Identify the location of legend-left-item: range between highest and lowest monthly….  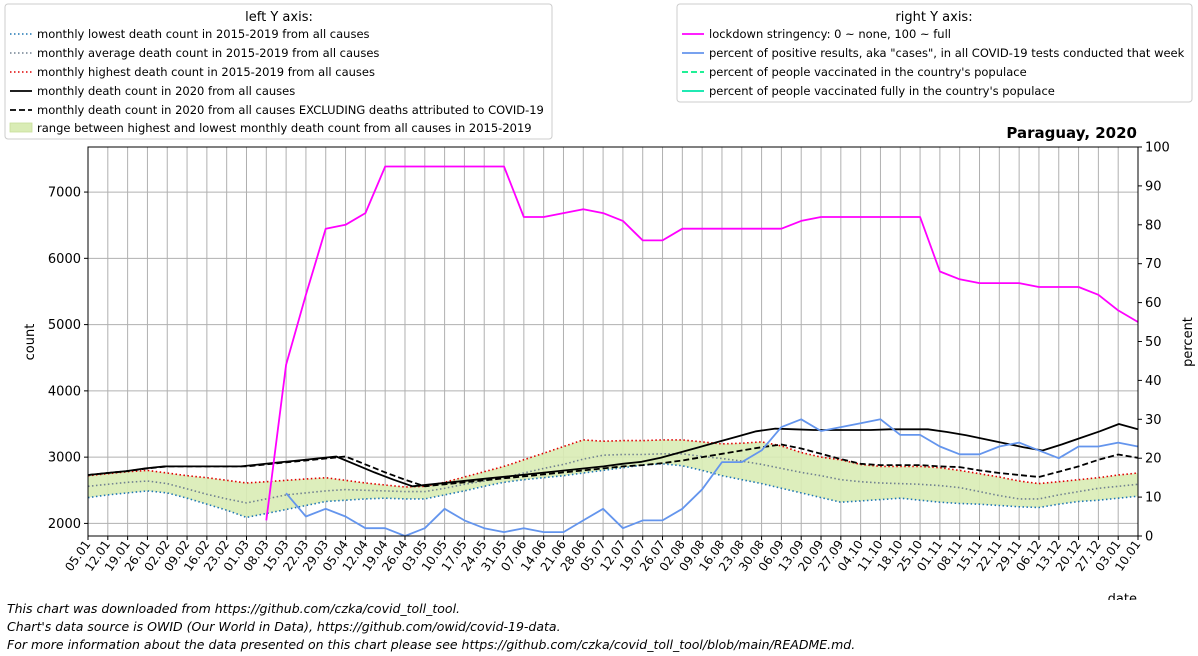
(284, 128).